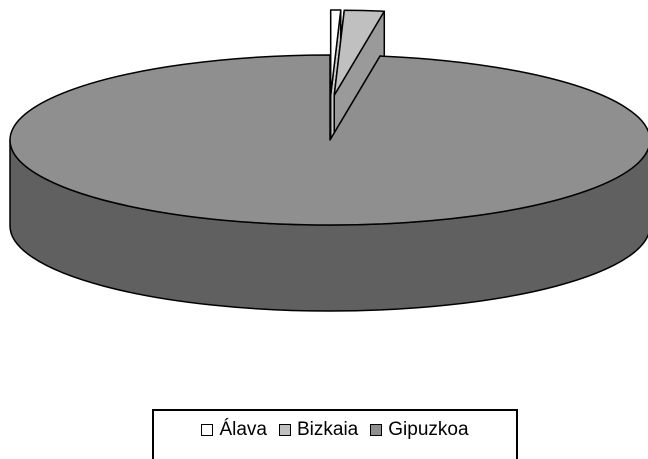  Describe the element at coordinates (428, 429) in the screenshot. I see `legend-label: Gipuzkoa` at that location.